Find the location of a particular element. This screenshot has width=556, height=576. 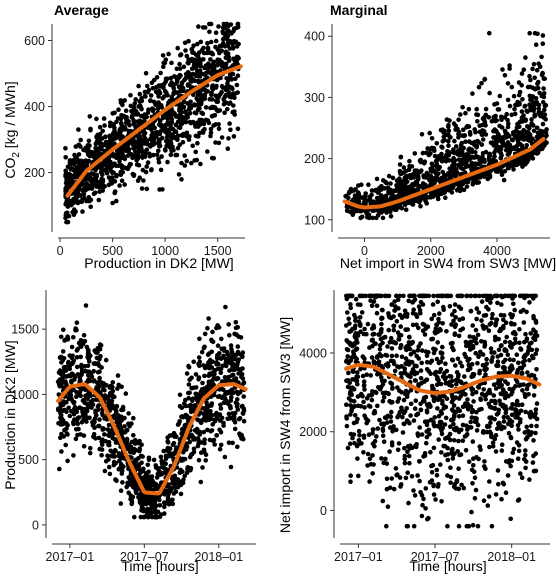

panel-title-average: Average is located at coordinates (81, 10).